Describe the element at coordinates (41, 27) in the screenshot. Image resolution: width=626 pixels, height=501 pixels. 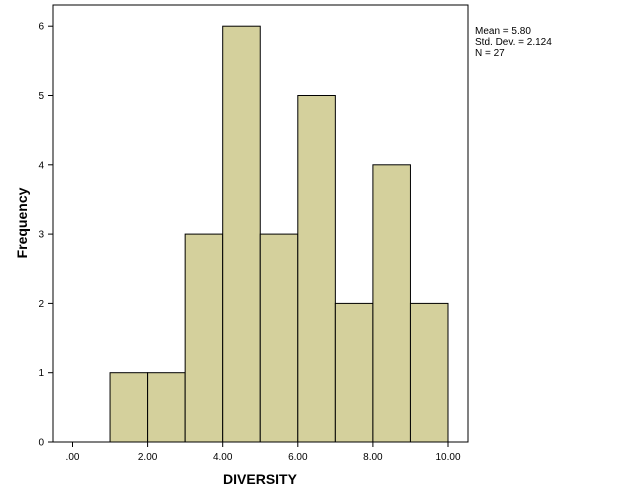
I see `y-tick-label: 6` at that location.